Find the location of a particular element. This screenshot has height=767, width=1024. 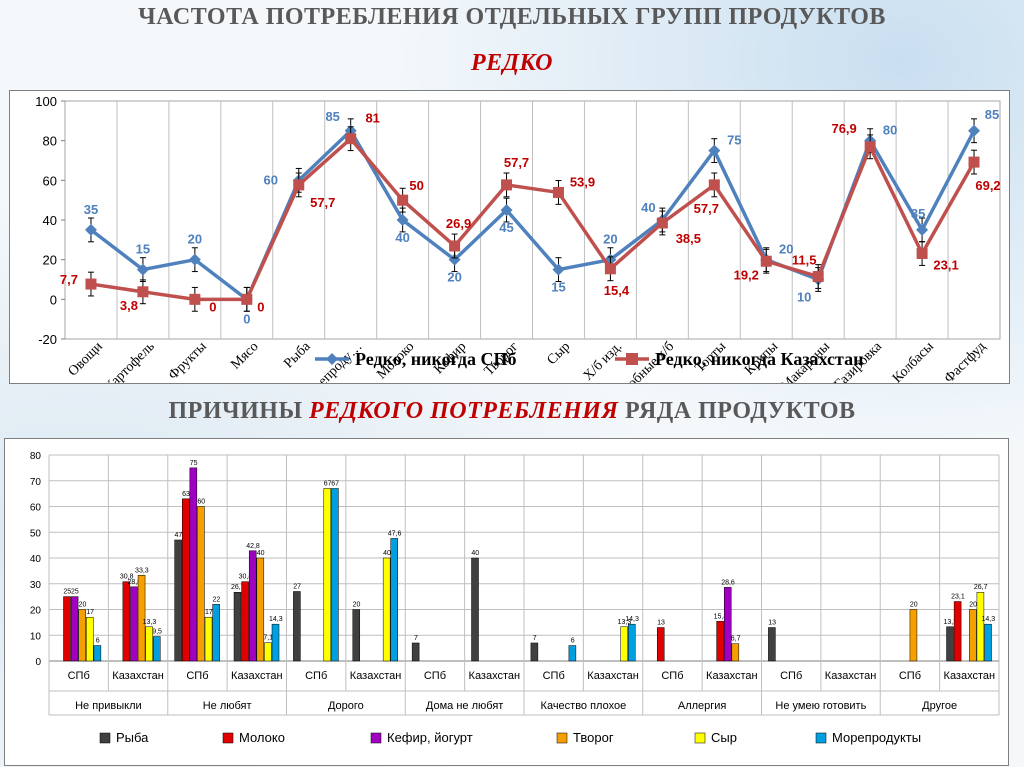

second-title-suffix: РЯДА ПРОДУКТОВ is located at coordinates (737, 411).